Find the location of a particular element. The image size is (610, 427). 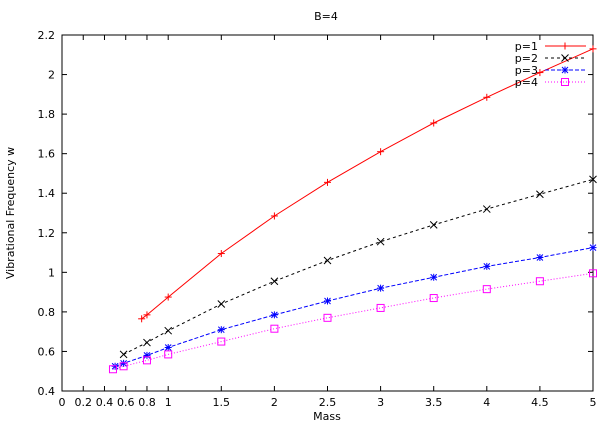

legend-entry: p=4 is located at coordinates (550, 82).